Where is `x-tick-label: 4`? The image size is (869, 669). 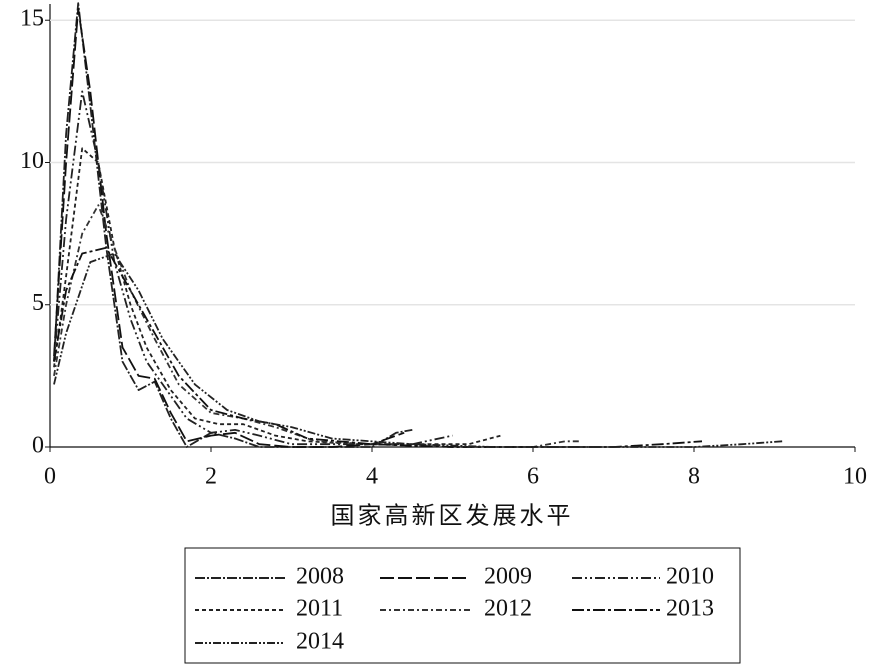 x-tick-label: 4 is located at coordinates (372, 477).